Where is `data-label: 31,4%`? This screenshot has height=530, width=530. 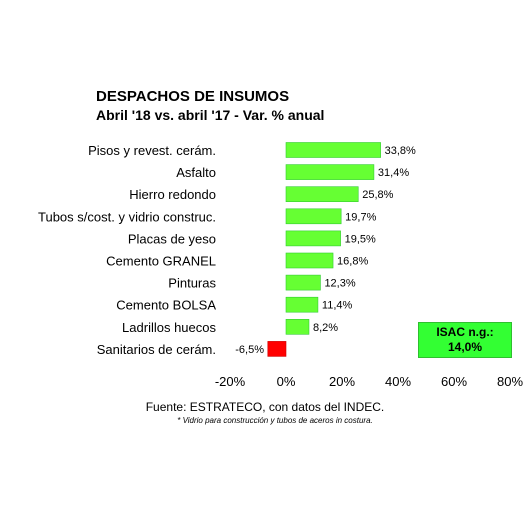
data-label: 31,4% is located at coordinates (393, 173).